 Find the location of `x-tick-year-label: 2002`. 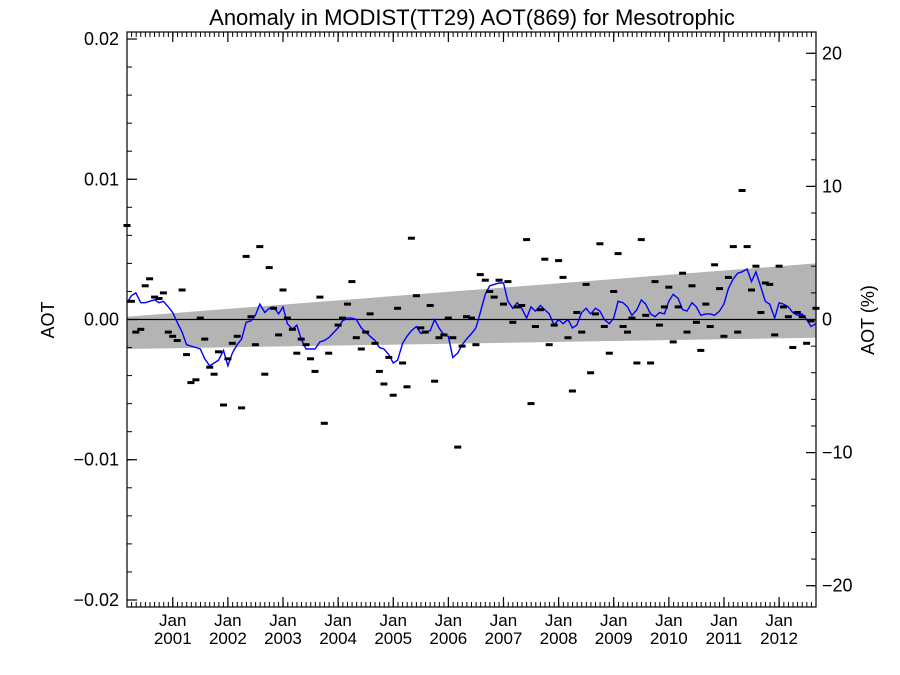

x-tick-year-label: 2002 is located at coordinates (228, 638).